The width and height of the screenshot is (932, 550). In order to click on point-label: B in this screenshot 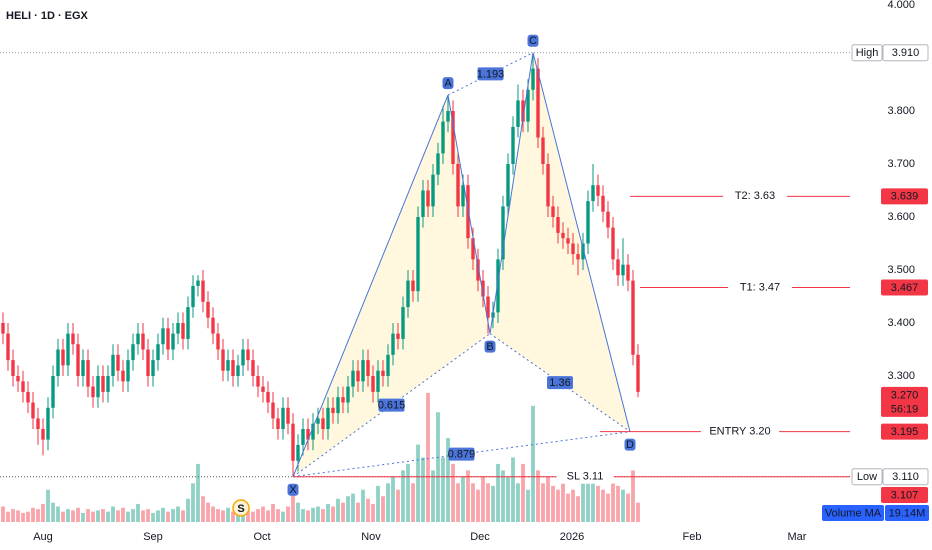, I will do `click(489, 347)`.